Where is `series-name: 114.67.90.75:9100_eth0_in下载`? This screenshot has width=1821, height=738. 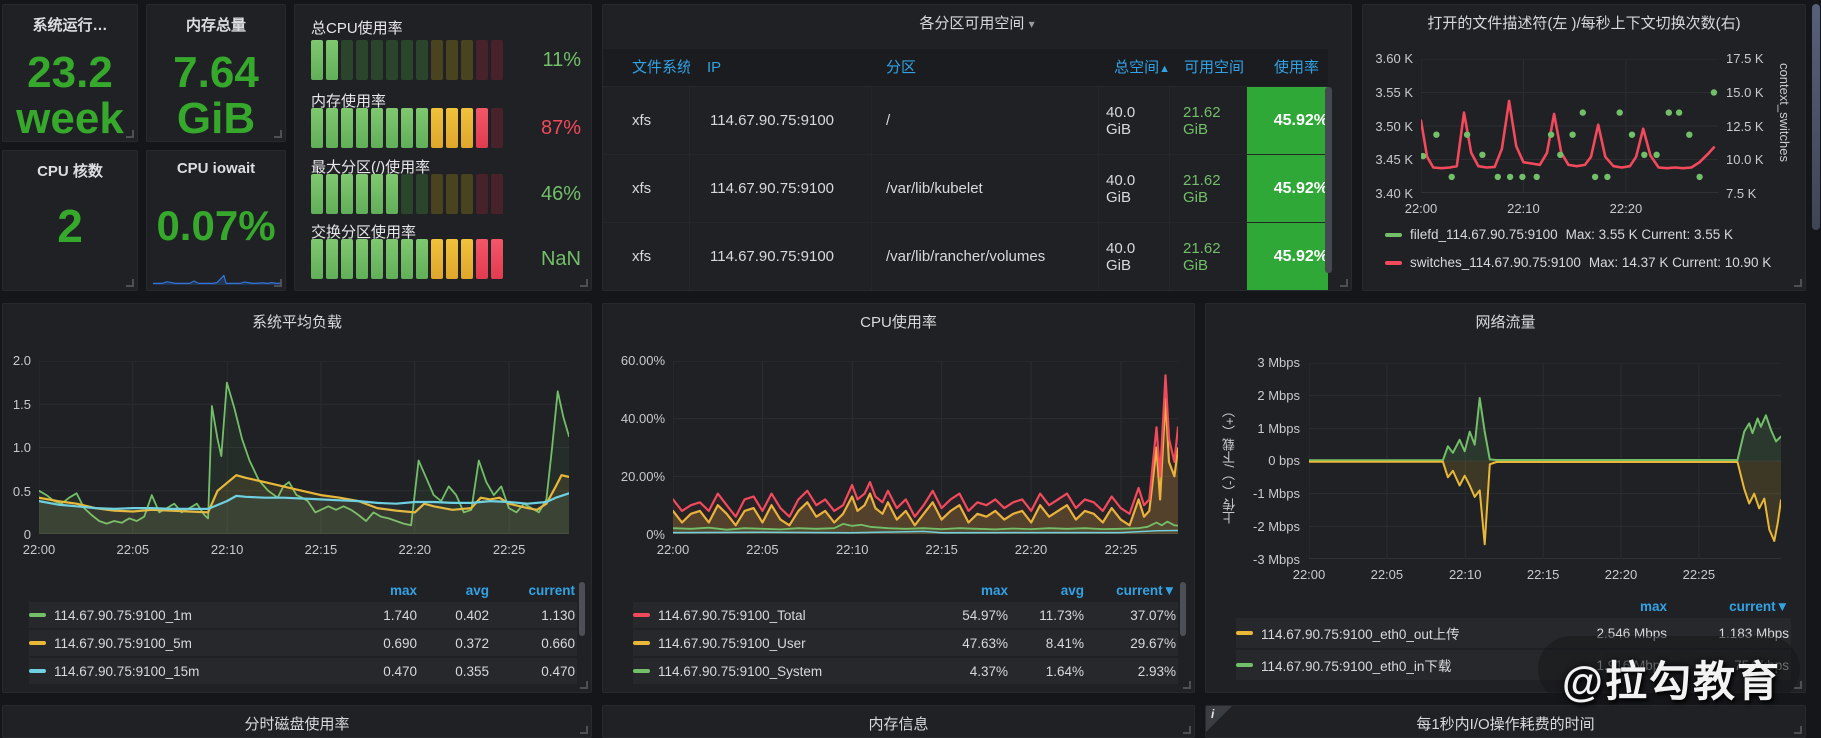 series-name: 114.67.90.75:9100_eth0_in下载 is located at coordinates (1393, 665).